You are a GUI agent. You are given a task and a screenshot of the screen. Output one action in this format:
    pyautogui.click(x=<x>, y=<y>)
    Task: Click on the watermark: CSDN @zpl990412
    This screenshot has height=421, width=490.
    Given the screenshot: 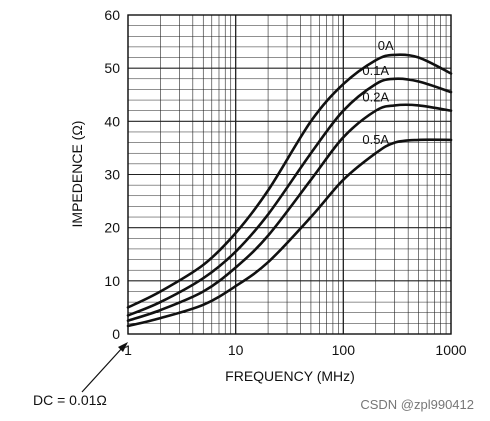 What is the action you would take?
    pyautogui.click(x=417, y=404)
    